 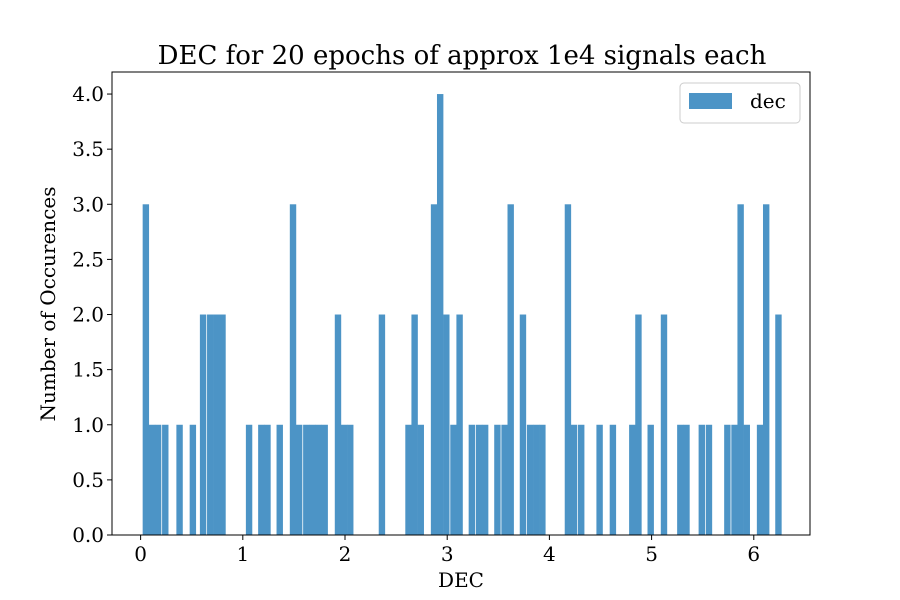 What do you see at coordinates (753, 554) in the screenshot?
I see `x-tick-label: 6` at bounding box center [753, 554].